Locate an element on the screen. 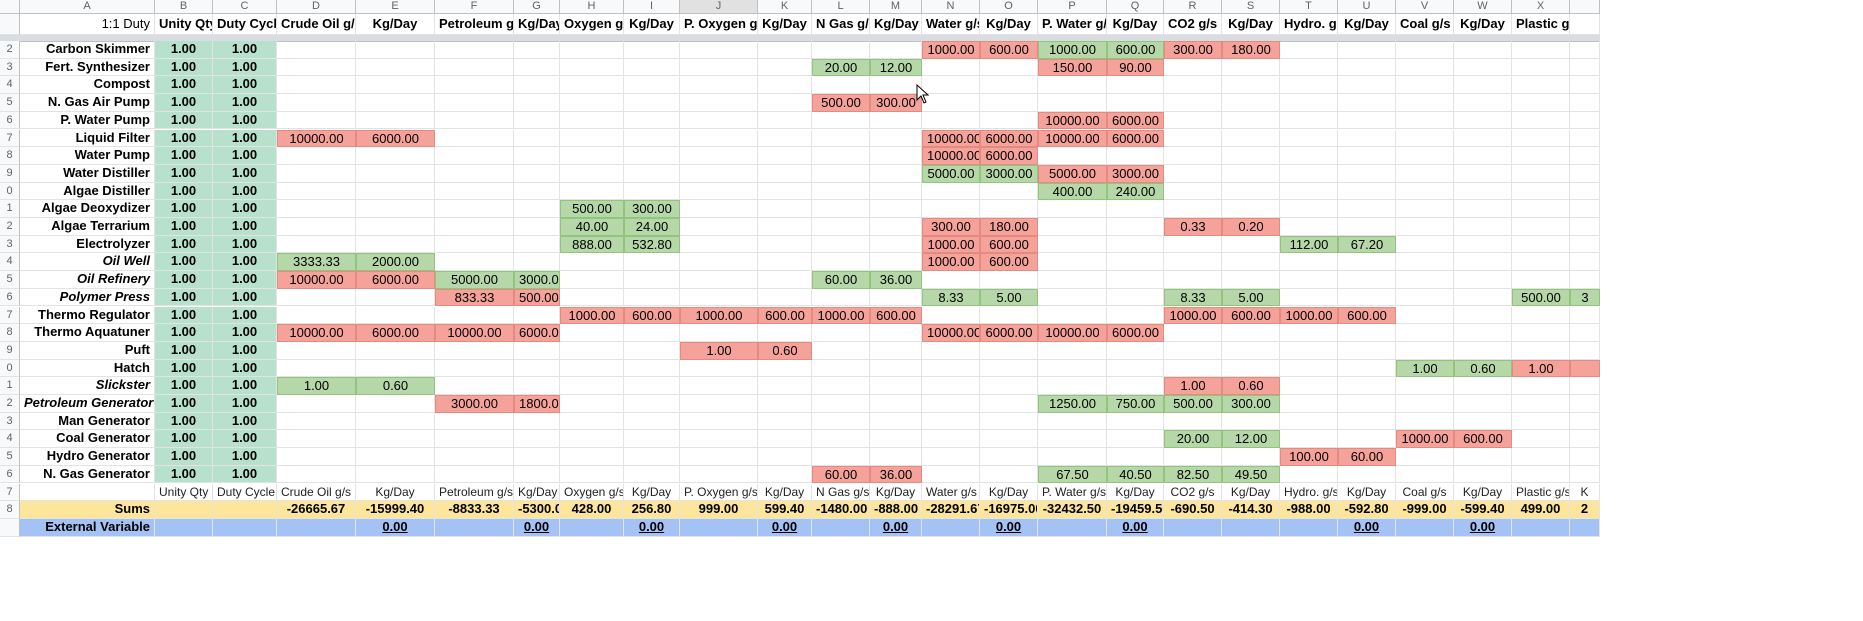  data-cell: 2000.00 is located at coordinates (395, 262).